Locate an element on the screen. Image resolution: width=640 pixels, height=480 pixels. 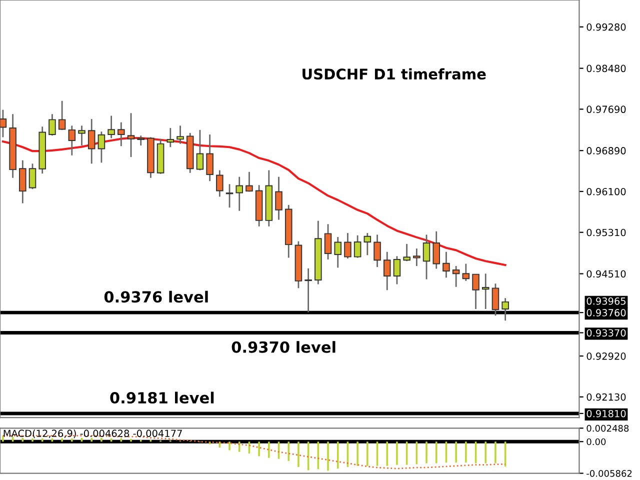
y-tick-label: 0.91810 is located at coordinates (606, 414).